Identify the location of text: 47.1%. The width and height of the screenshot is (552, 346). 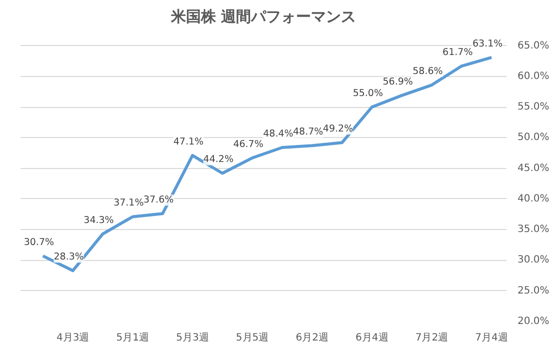
(188, 142).